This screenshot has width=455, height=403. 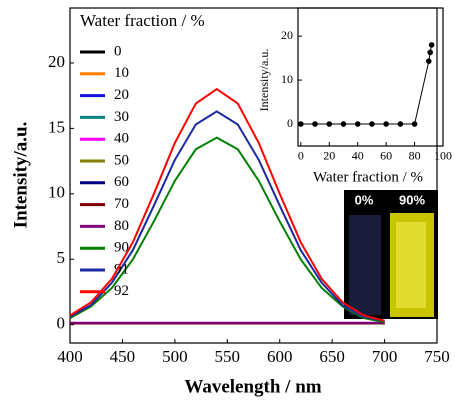 What do you see at coordinates (391, 254) in the screenshot?
I see `photo-inset: 0% 90%` at bounding box center [391, 254].